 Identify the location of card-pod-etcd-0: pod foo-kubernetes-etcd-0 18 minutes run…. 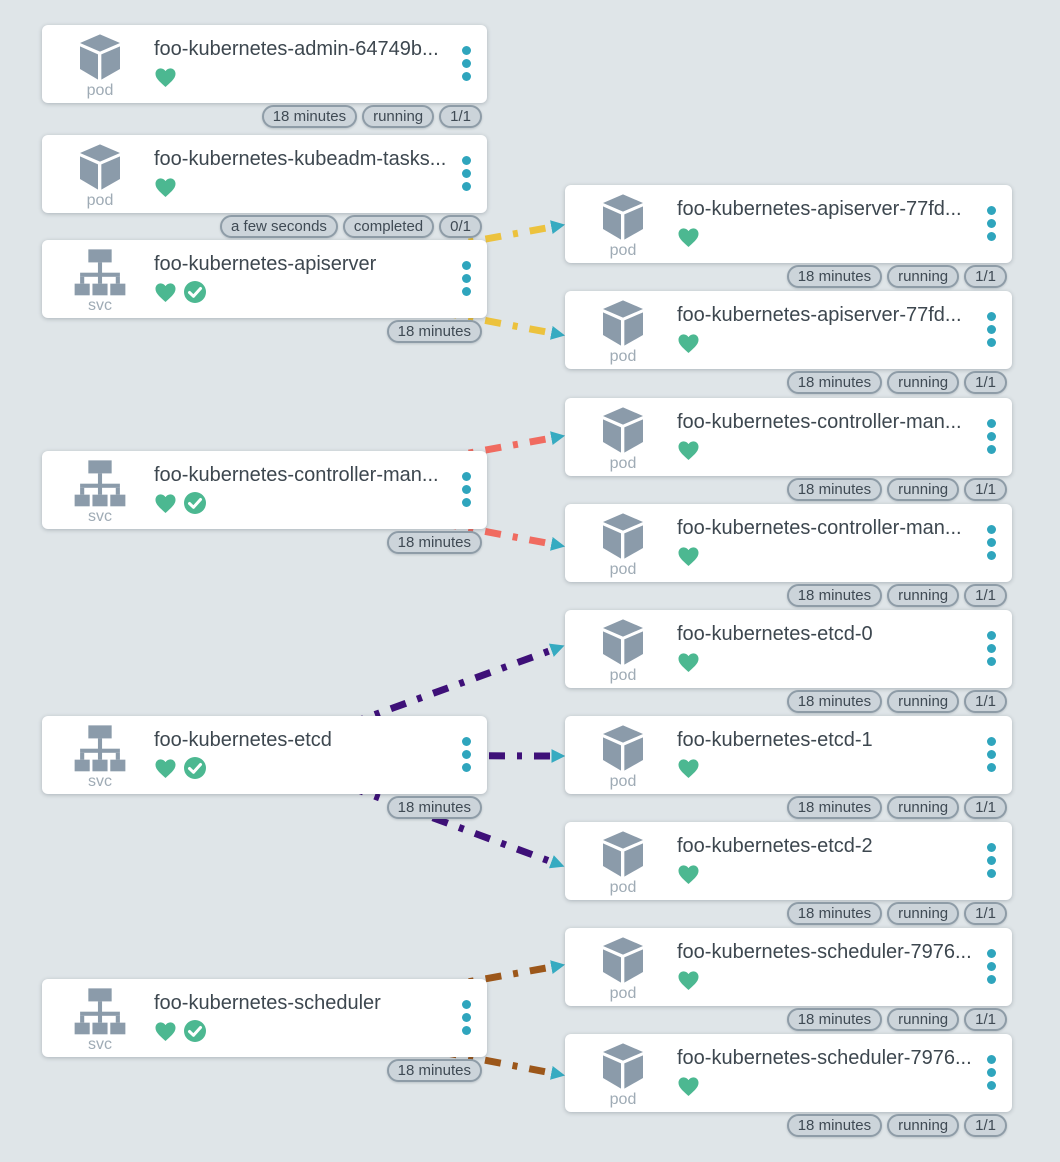
(788, 661).